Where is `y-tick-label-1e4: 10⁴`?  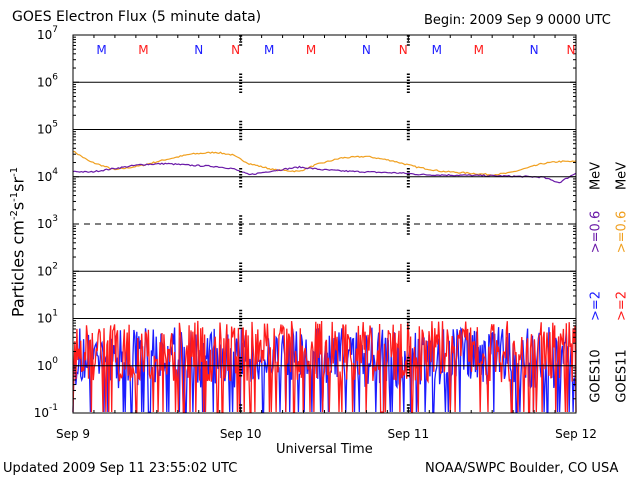
y-tick-label-1e4: 10⁴ is located at coordinates (47, 175).